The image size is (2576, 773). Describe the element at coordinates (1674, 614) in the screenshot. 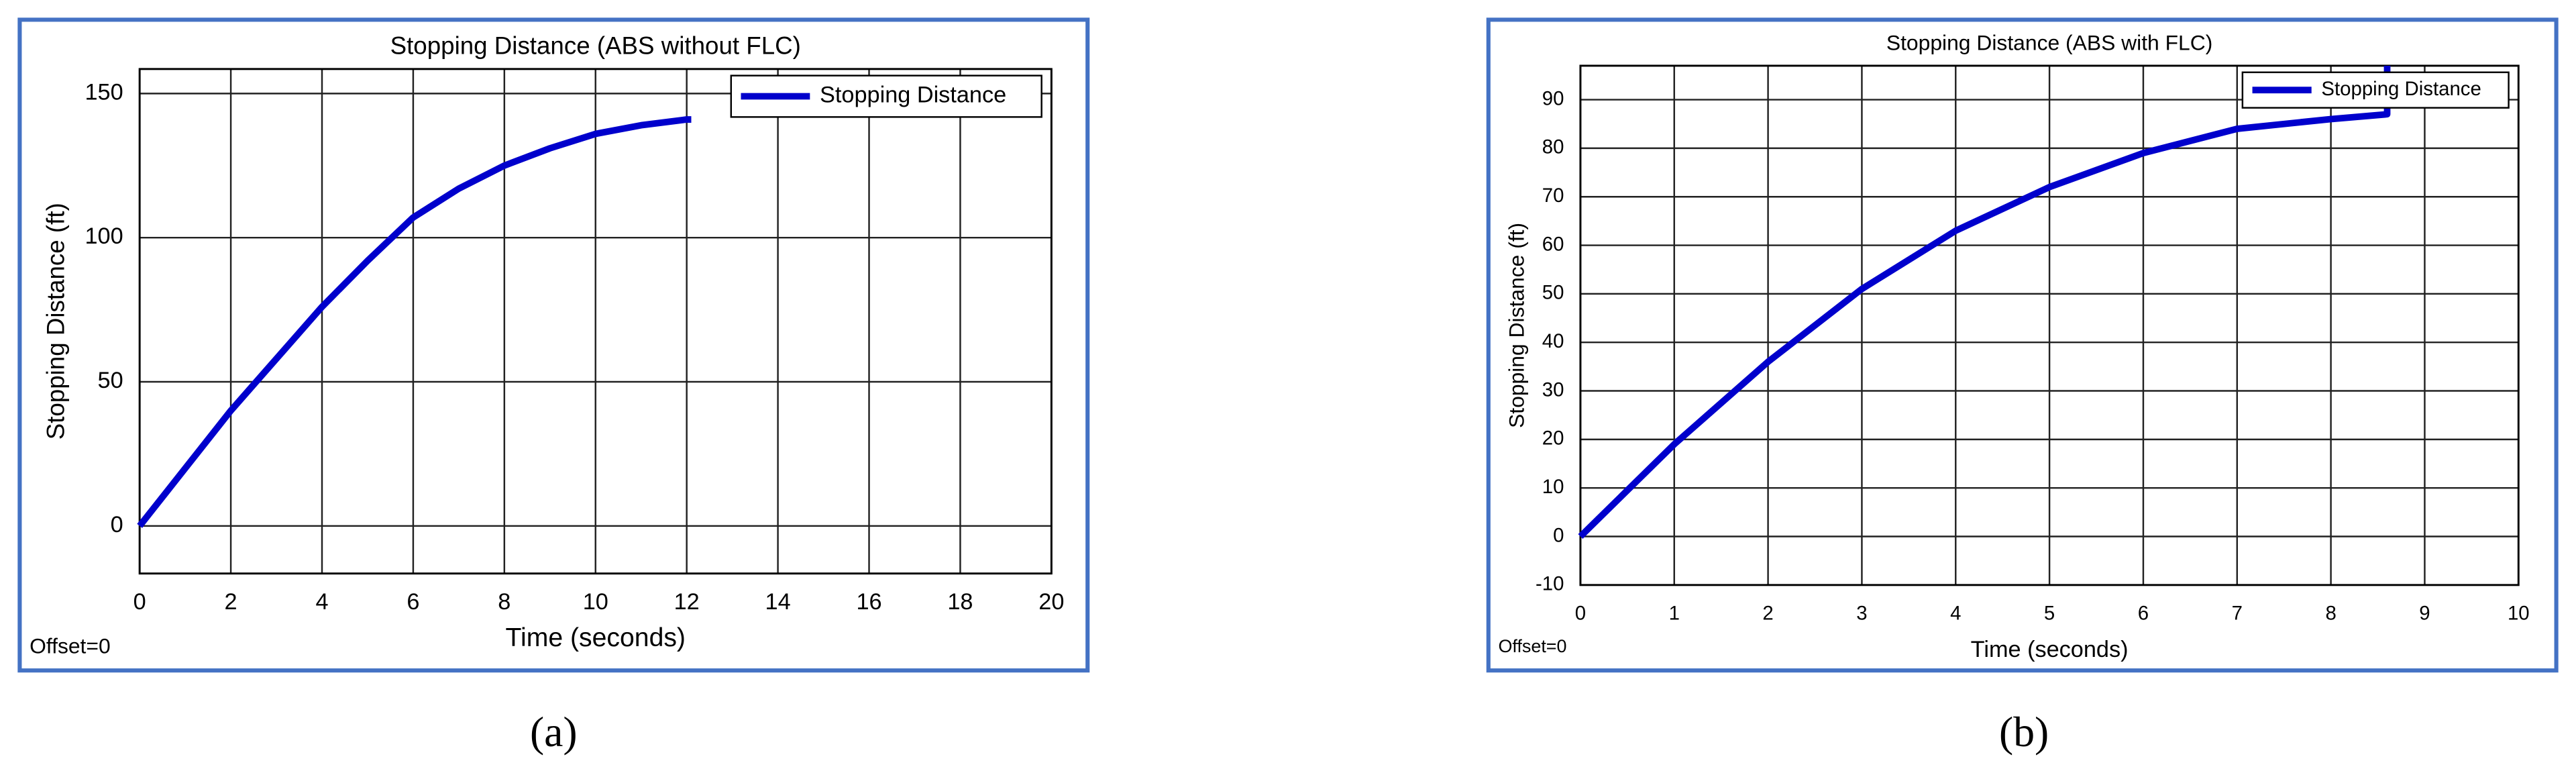

I see `x-tick-label: 1` at that location.